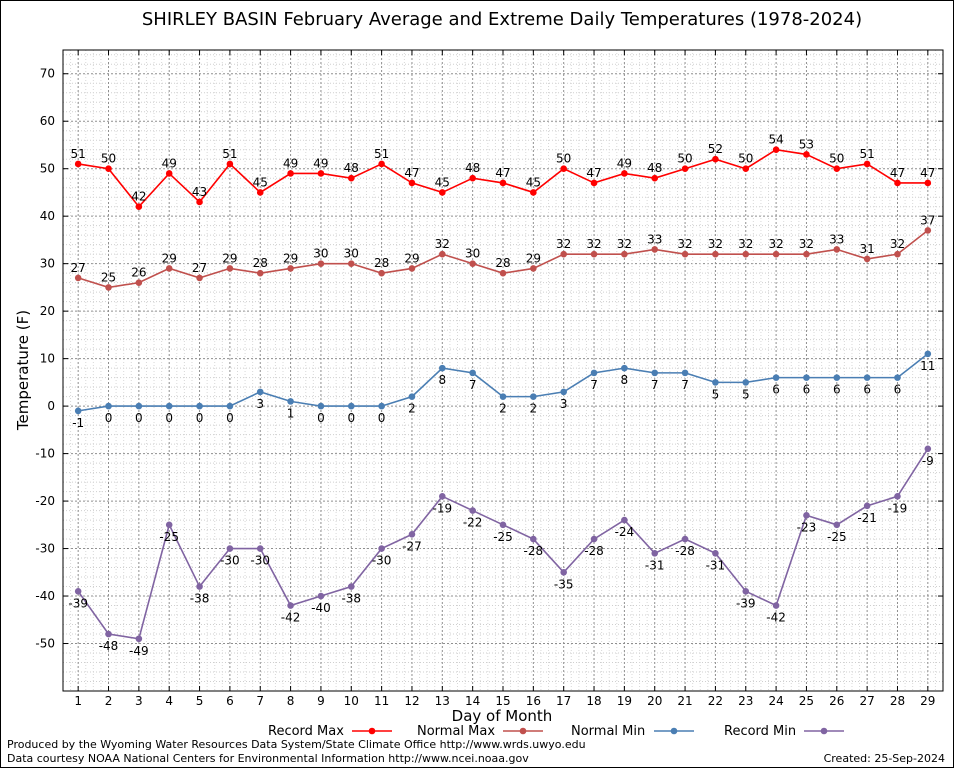  Describe the element at coordinates (625, 532) in the screenshot. I see `record-min-data-label: -24` at that location.